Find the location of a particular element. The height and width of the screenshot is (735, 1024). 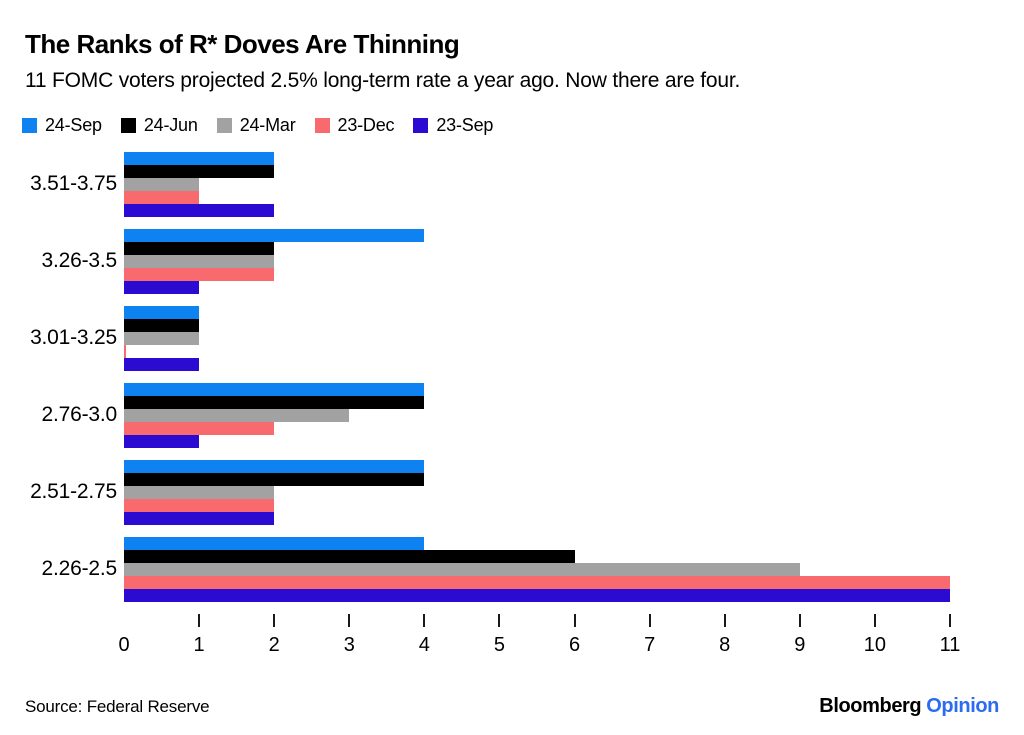

category-row: 2.26-2.5 is located at coordinates (512, 569).